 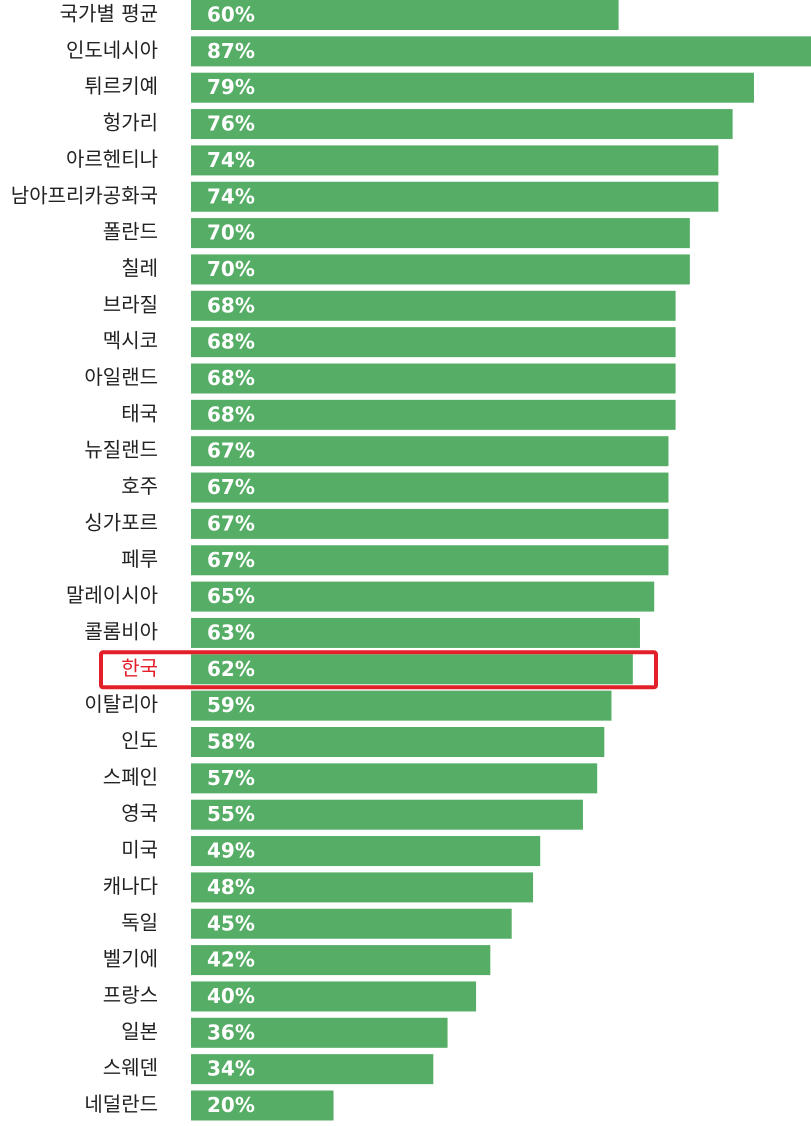 I want to click on value-label: 87%, so click(x=231, y=51).